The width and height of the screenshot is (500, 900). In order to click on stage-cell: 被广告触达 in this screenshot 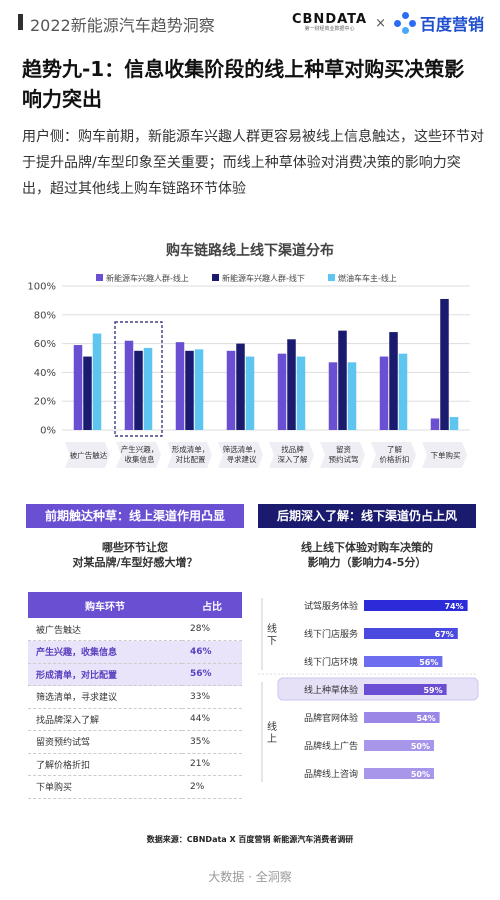, I will do `click(105, 629)`.